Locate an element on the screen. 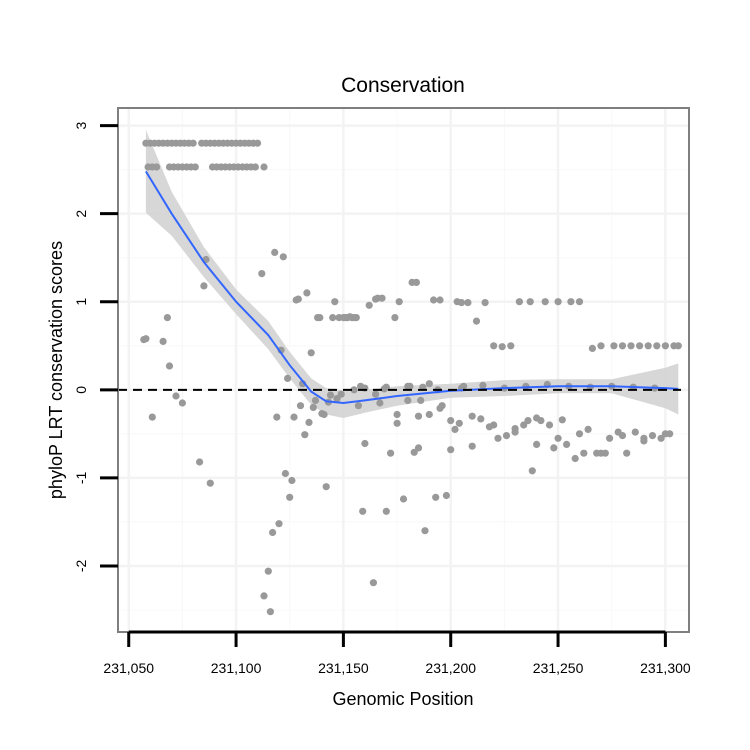 The width and height of the screenshot is (750, 750). y-tick-label: -1 is located at coordinates (81, 477).